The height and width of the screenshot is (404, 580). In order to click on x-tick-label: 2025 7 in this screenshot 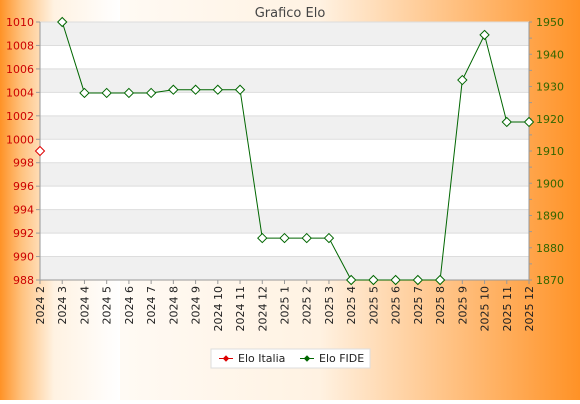, I will do `click(418, 305)`.